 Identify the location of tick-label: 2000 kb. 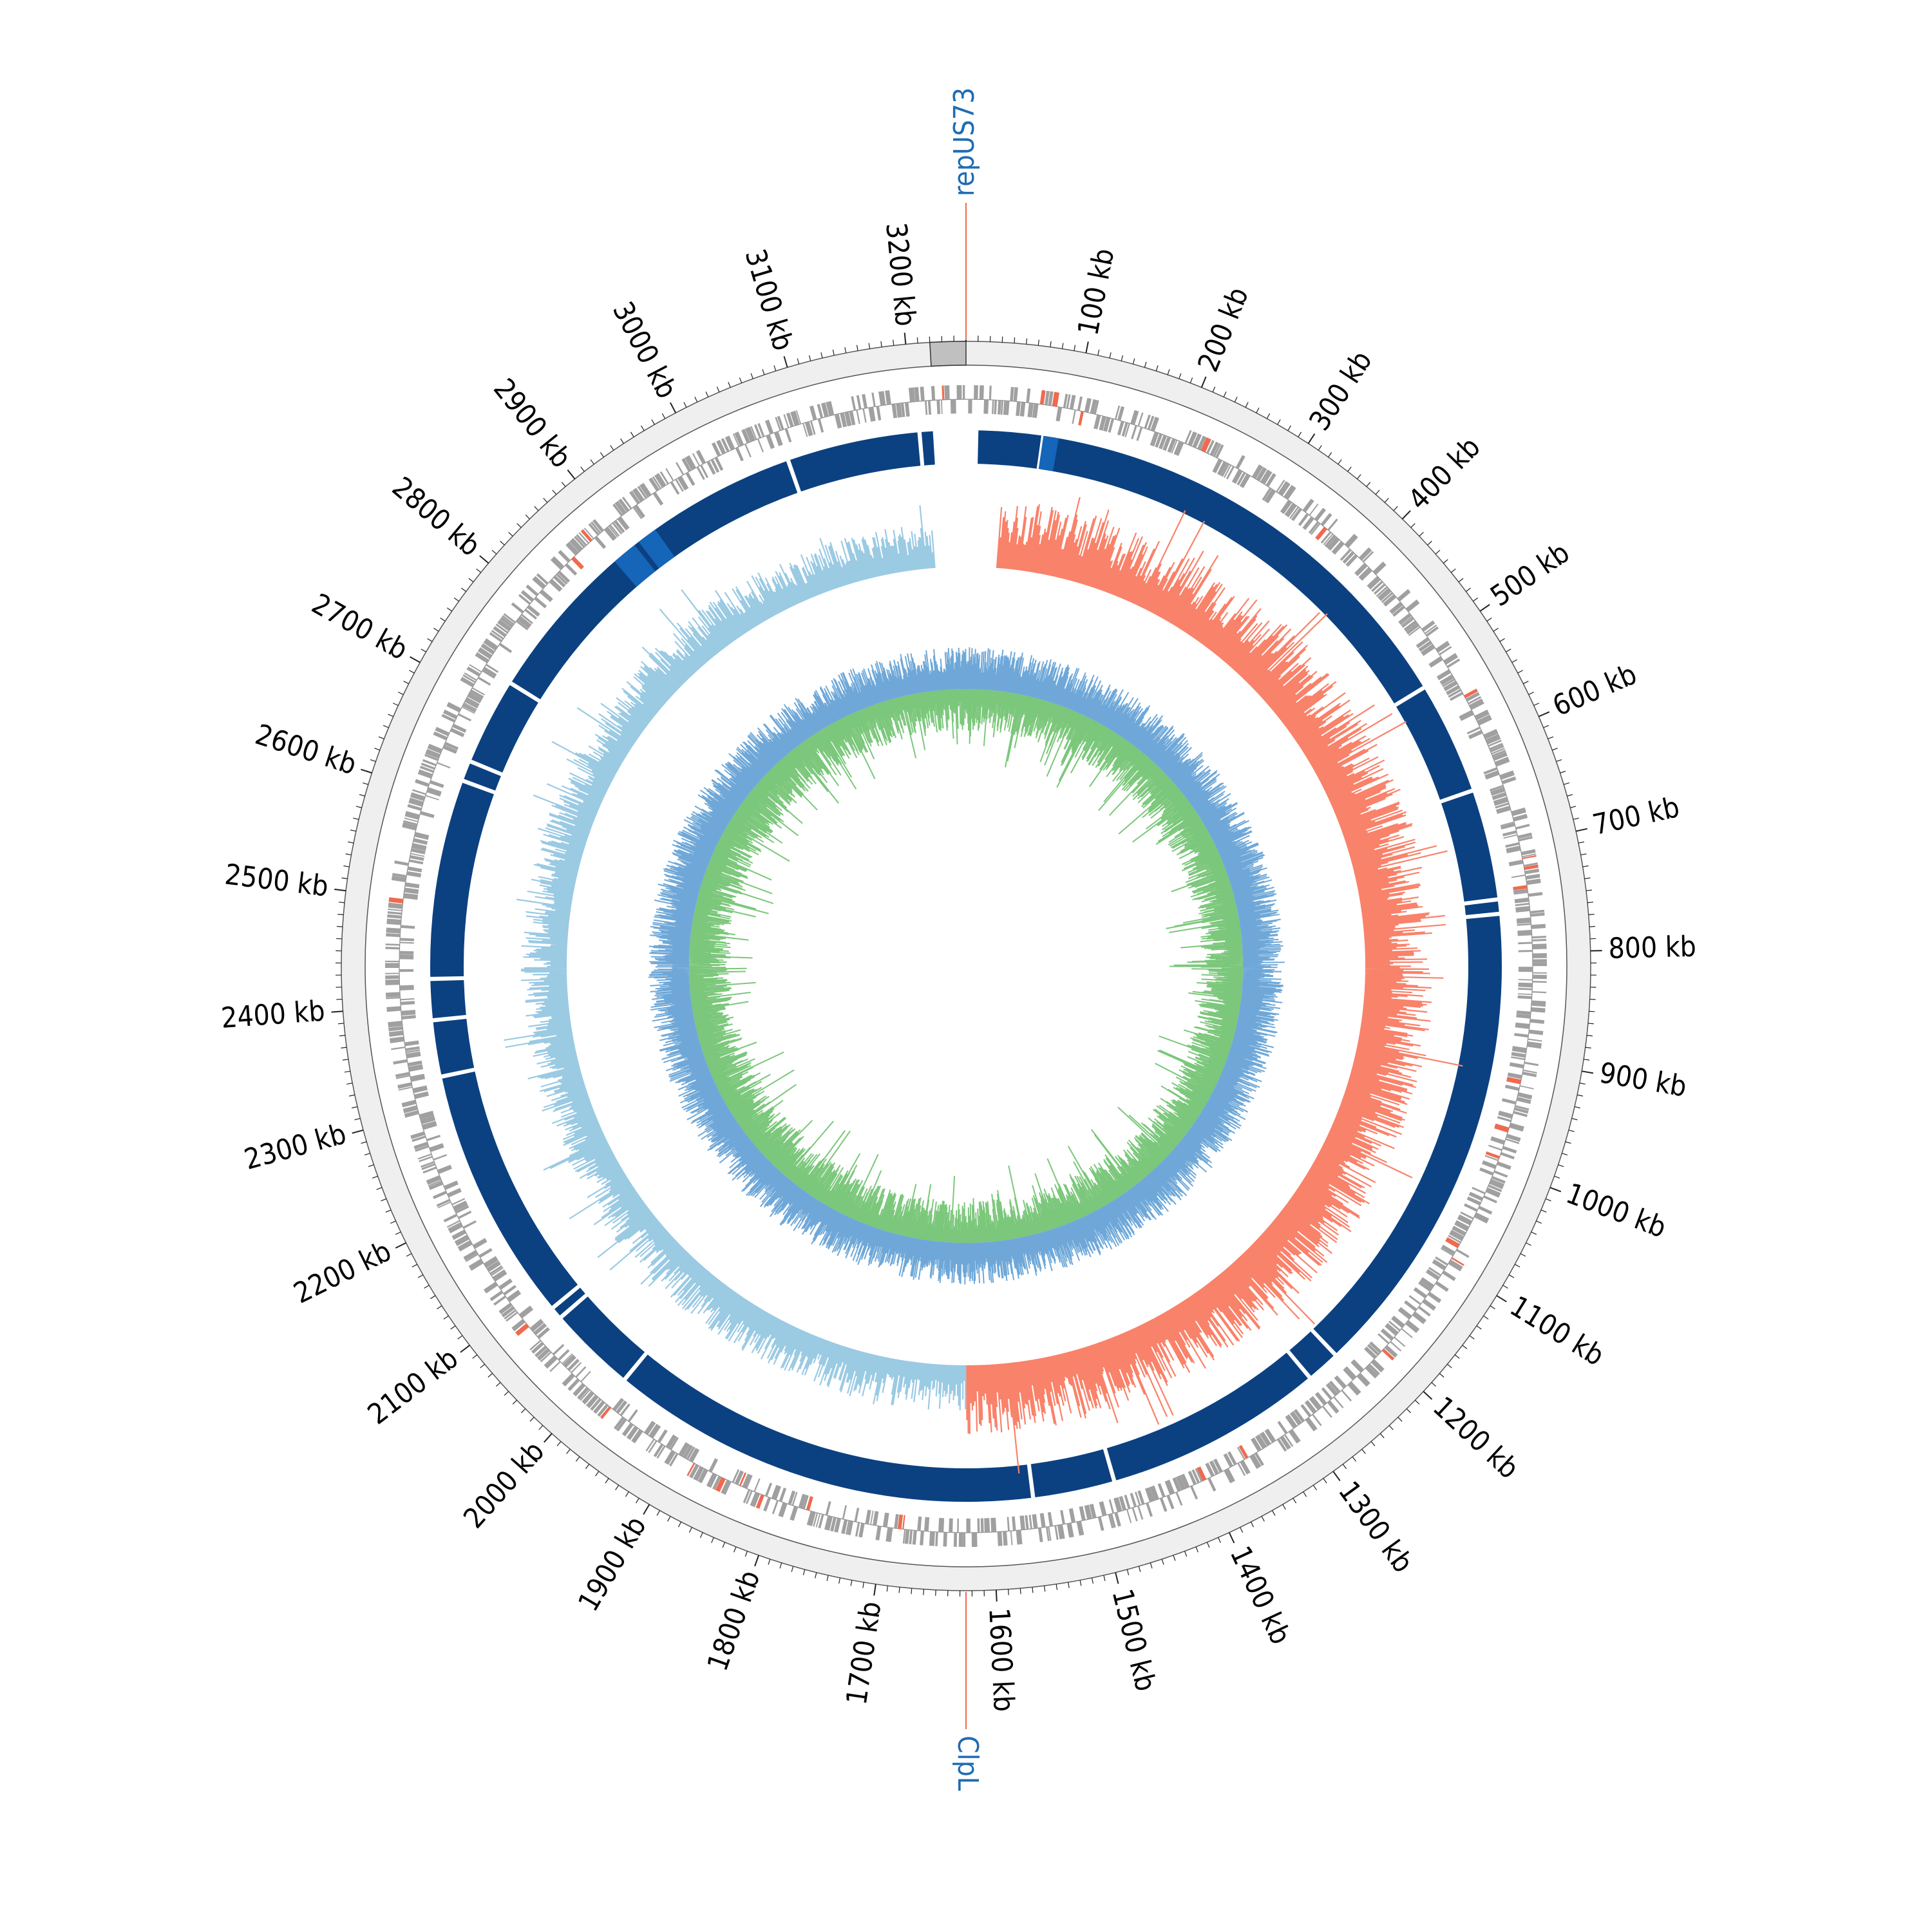
(504, 1485).